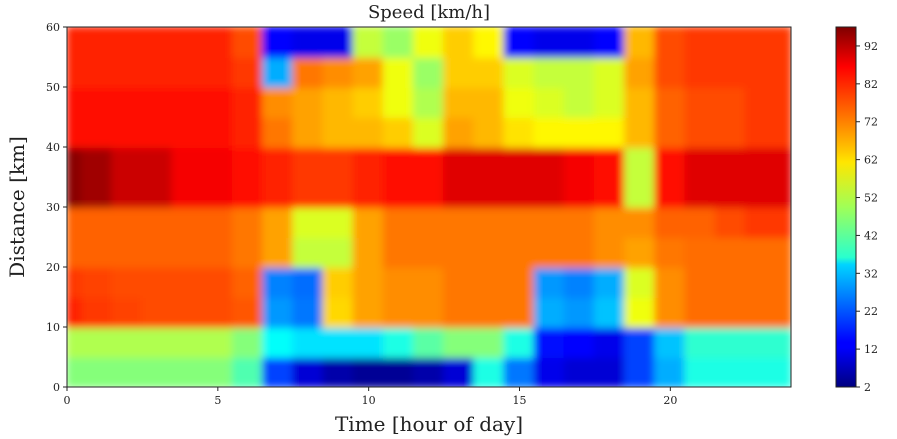 Image resolution: width=897 pixels, height=439 pixels. Describe the element at coordinates (871, 160) in the screenshot. I see `colorbar-tick-label: 62` at that location.